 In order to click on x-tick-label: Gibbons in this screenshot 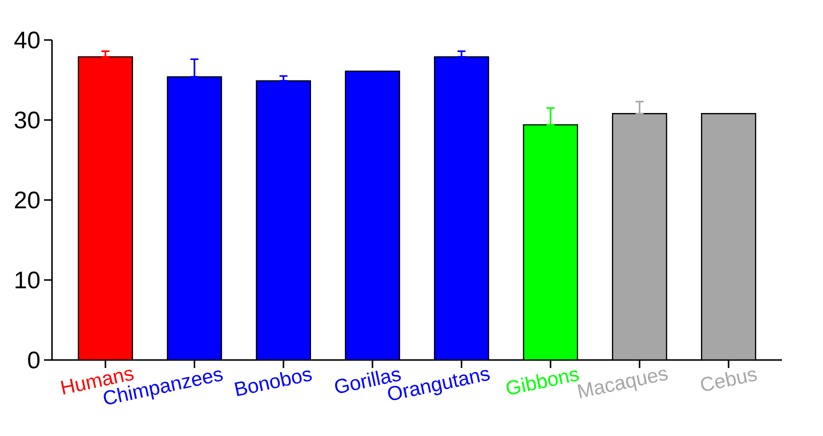, I will do `click(542, 382)`.